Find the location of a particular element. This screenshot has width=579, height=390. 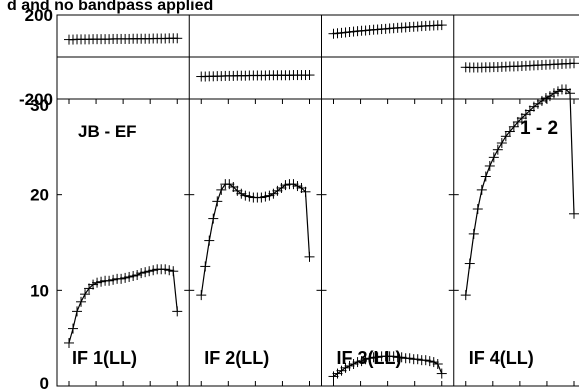

phase-y-tick-label: -200 is located at coordinates (36, 99).